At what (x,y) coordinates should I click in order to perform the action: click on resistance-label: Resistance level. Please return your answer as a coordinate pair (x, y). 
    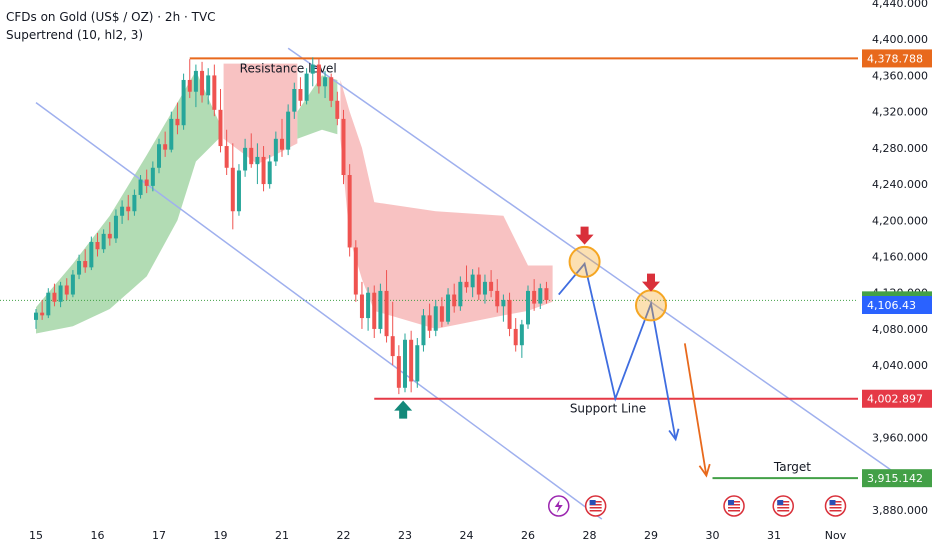
    Looking at the image, I should click on (288, 68).